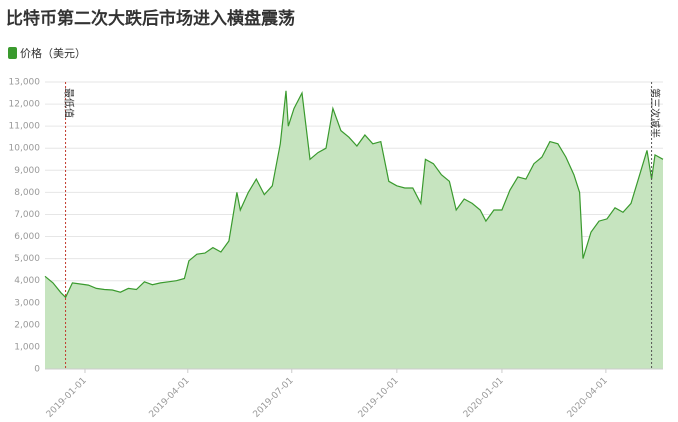 The height and width of the screenshot is (422, 678). Describe the element at coordinates (588, 398) in the screenshot. I see `x-tick-label: 2020-04-01` at that location.